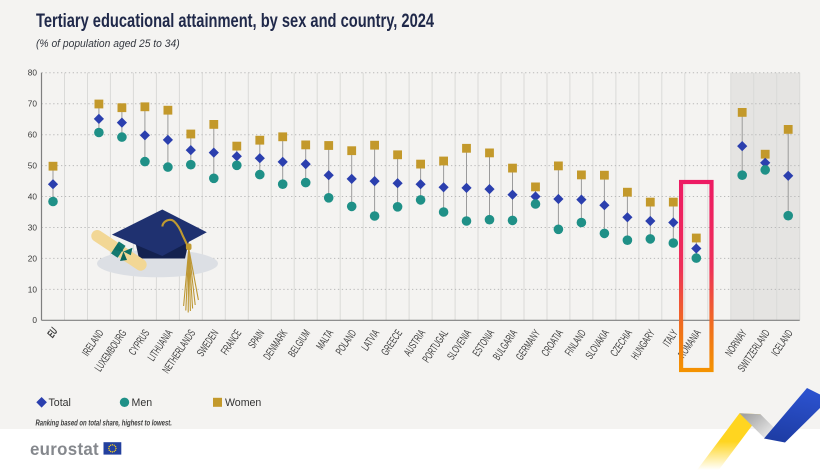 The image size is (820, 470). Describe the element at coordinates (33, 196) in the screenshot. I see `svg-text: 40` at that location.